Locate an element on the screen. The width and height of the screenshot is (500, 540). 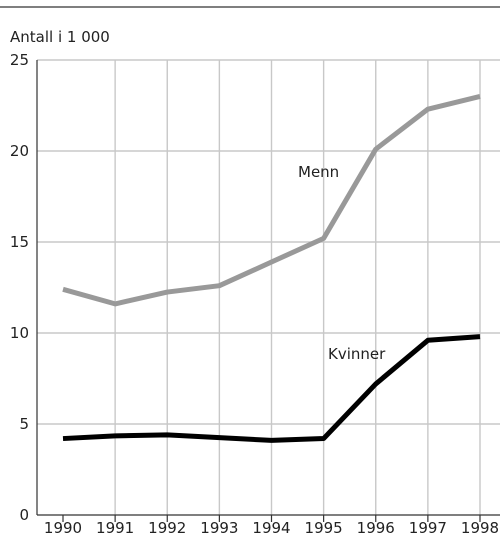
y-tick-label: 0 is located at coordinates (24, 515).